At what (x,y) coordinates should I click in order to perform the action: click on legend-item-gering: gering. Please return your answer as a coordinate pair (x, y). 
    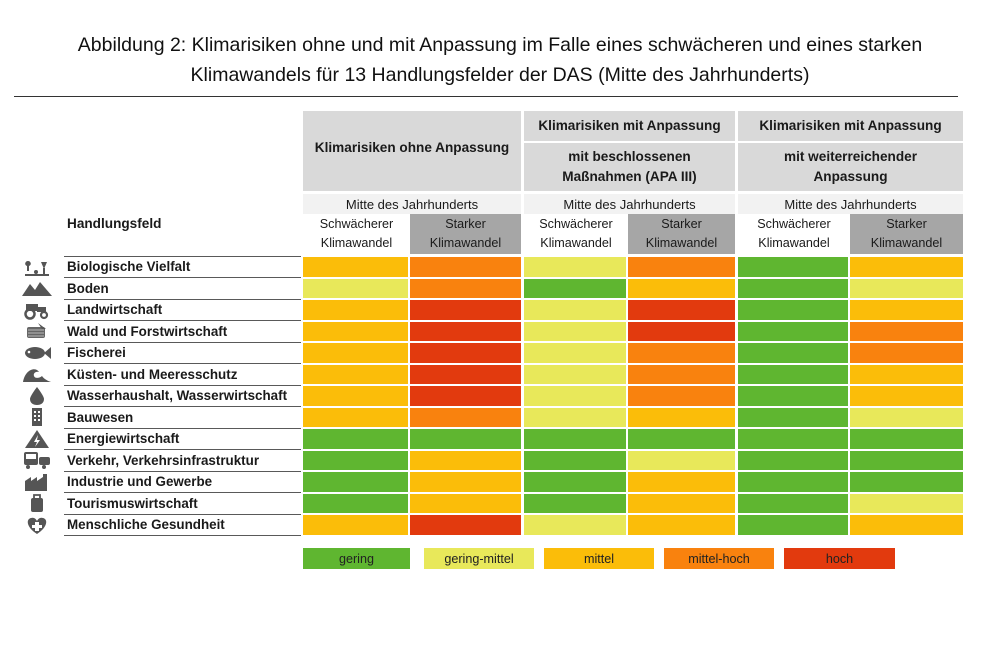
    Looking at the image, I should click on (356, 558).